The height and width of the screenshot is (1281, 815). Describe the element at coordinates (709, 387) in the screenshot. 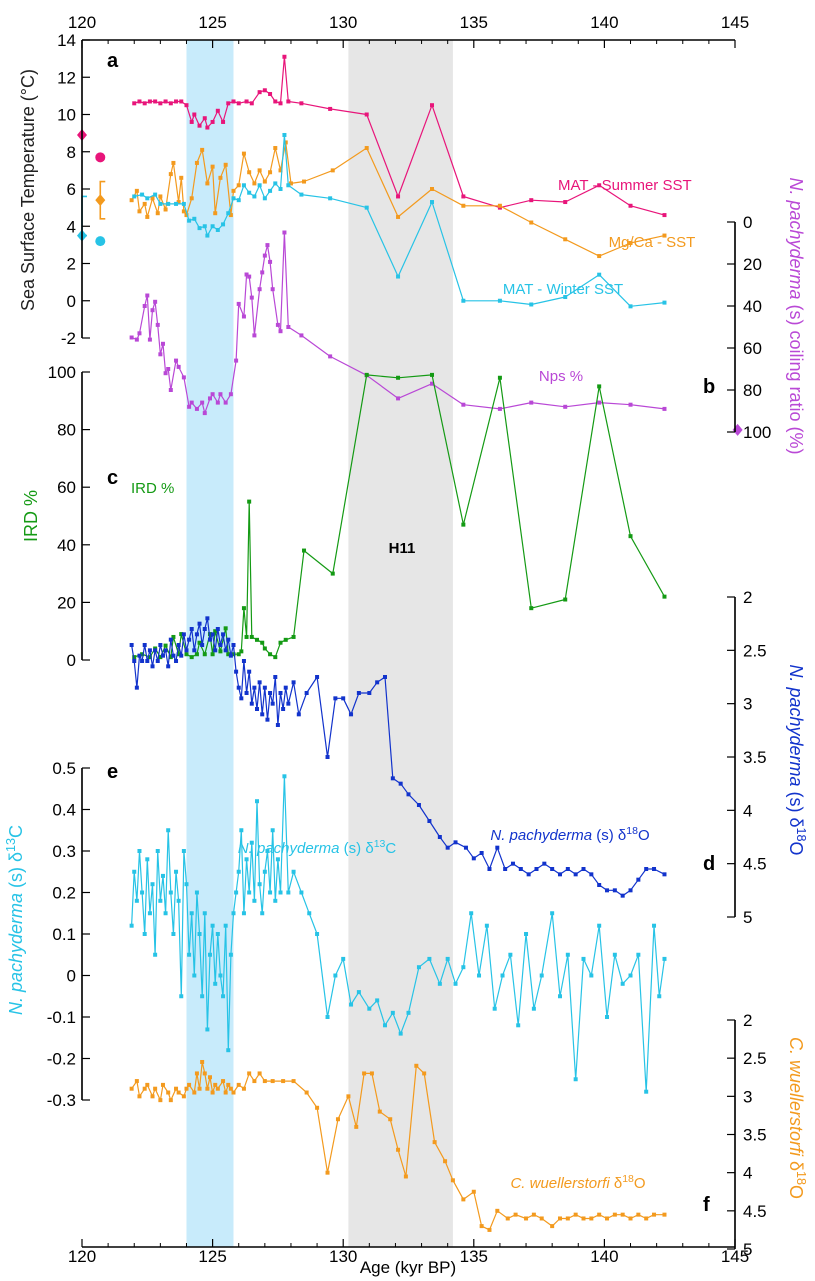

I see `panel-letter-b: b` at that location.